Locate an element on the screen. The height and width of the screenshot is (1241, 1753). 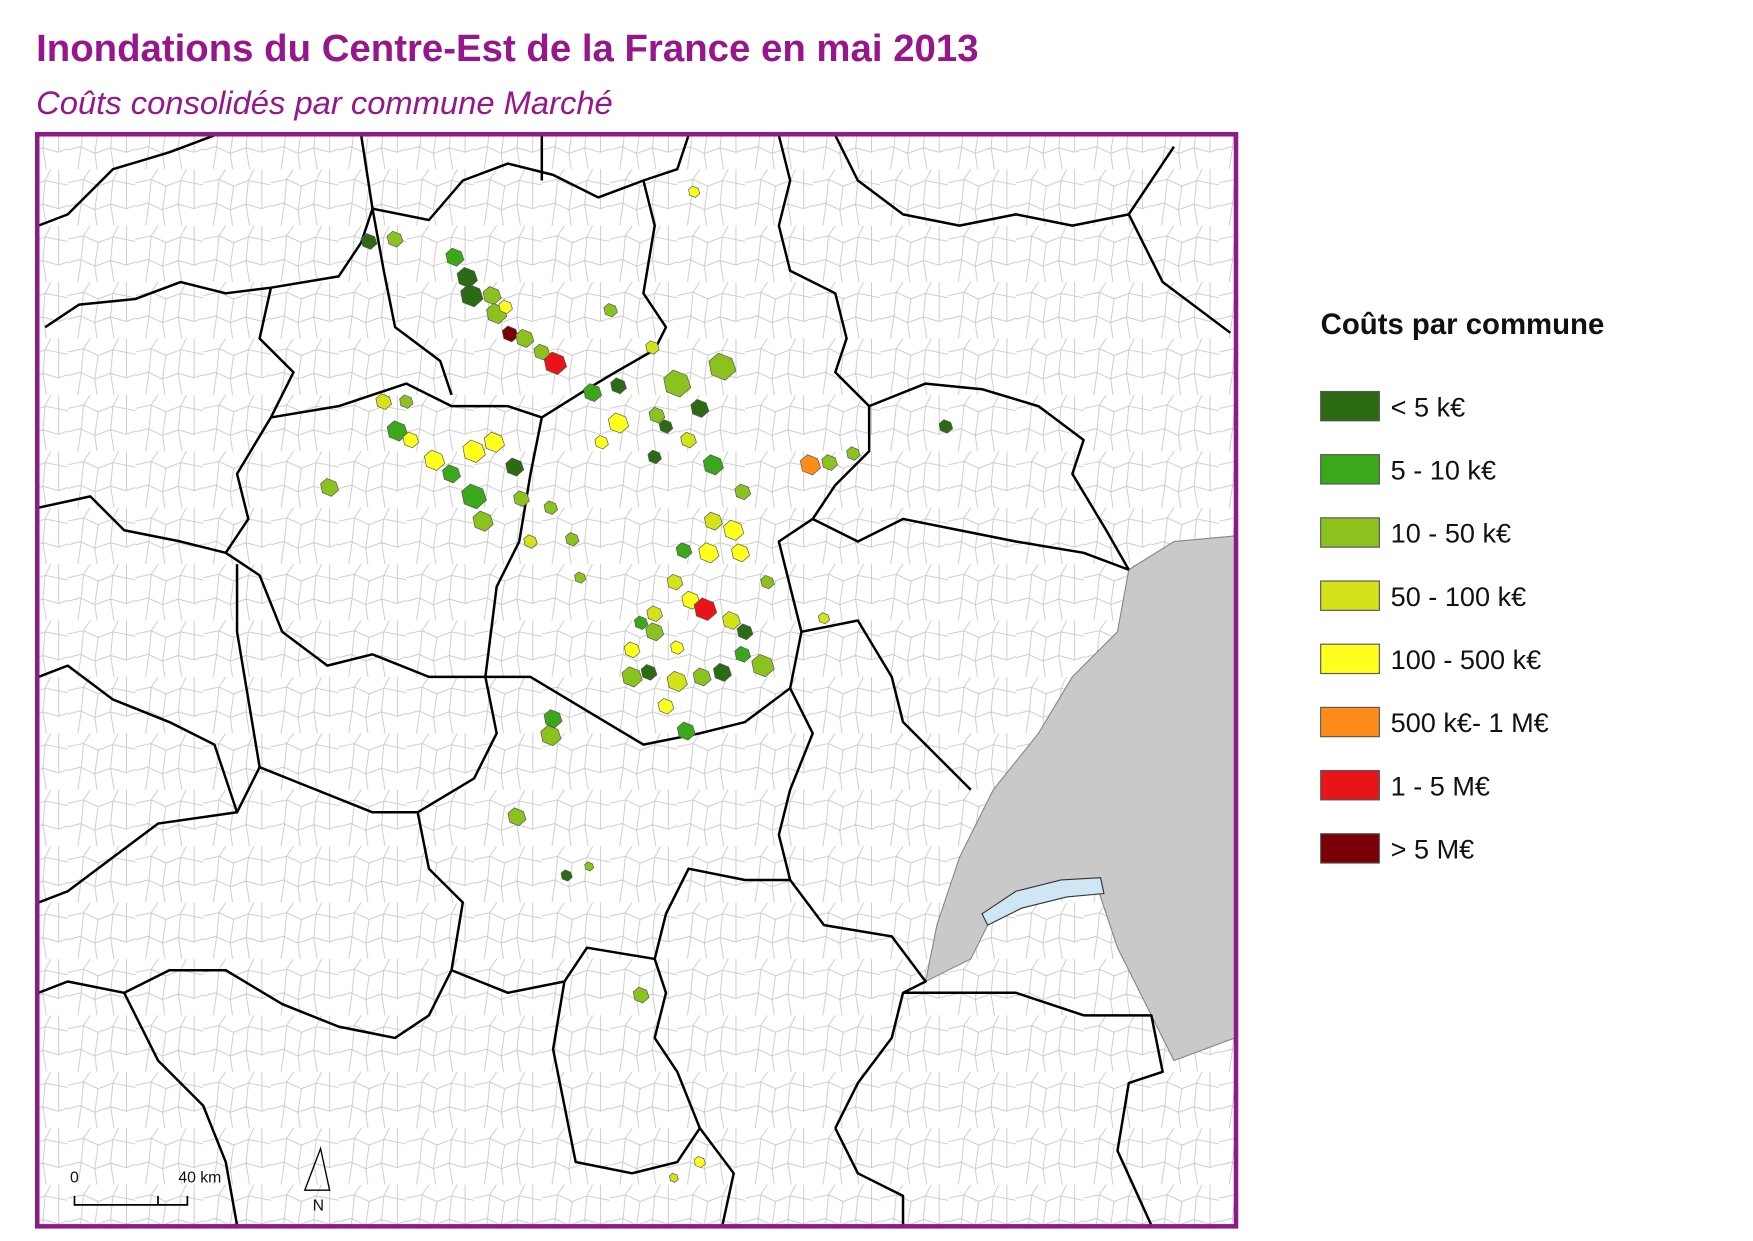
scale-line is located at coordinates (131, 1200).